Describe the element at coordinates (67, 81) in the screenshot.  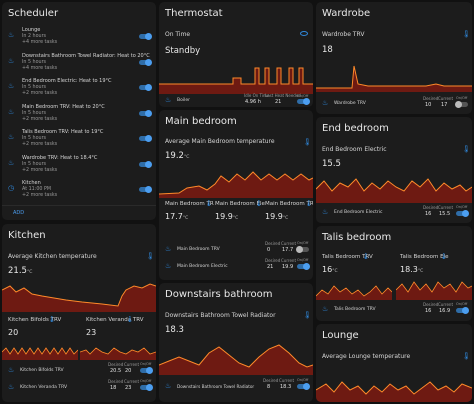
I see `schedule-item-name: End Bedroom Electric: Heat to 19°C` at that location.